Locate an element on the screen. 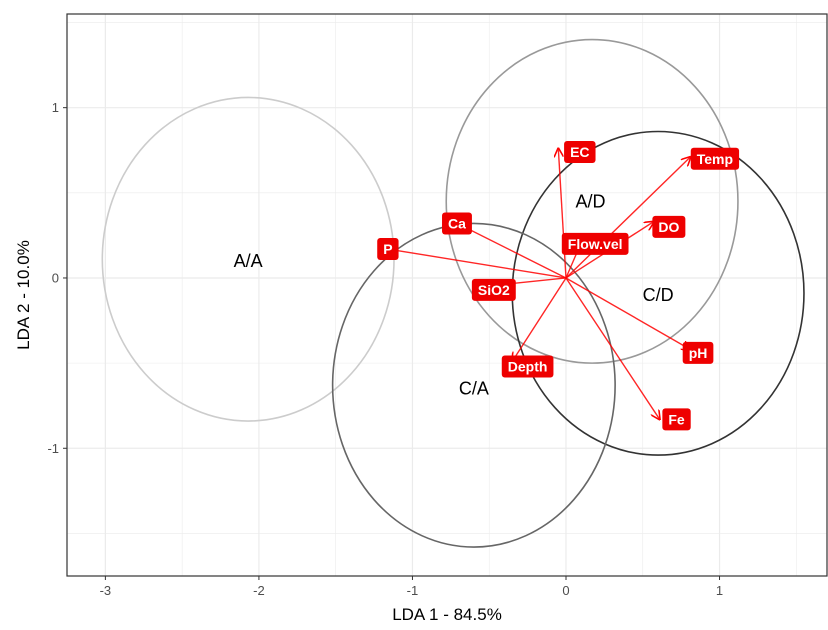  var-label-flow-vel: Flow.vel is located at coordinates (595, 243).